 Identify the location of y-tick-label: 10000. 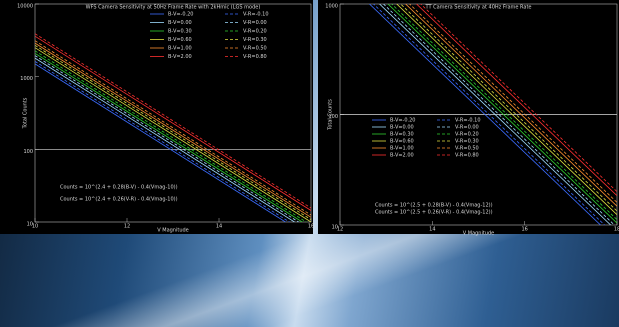
(25, 7).